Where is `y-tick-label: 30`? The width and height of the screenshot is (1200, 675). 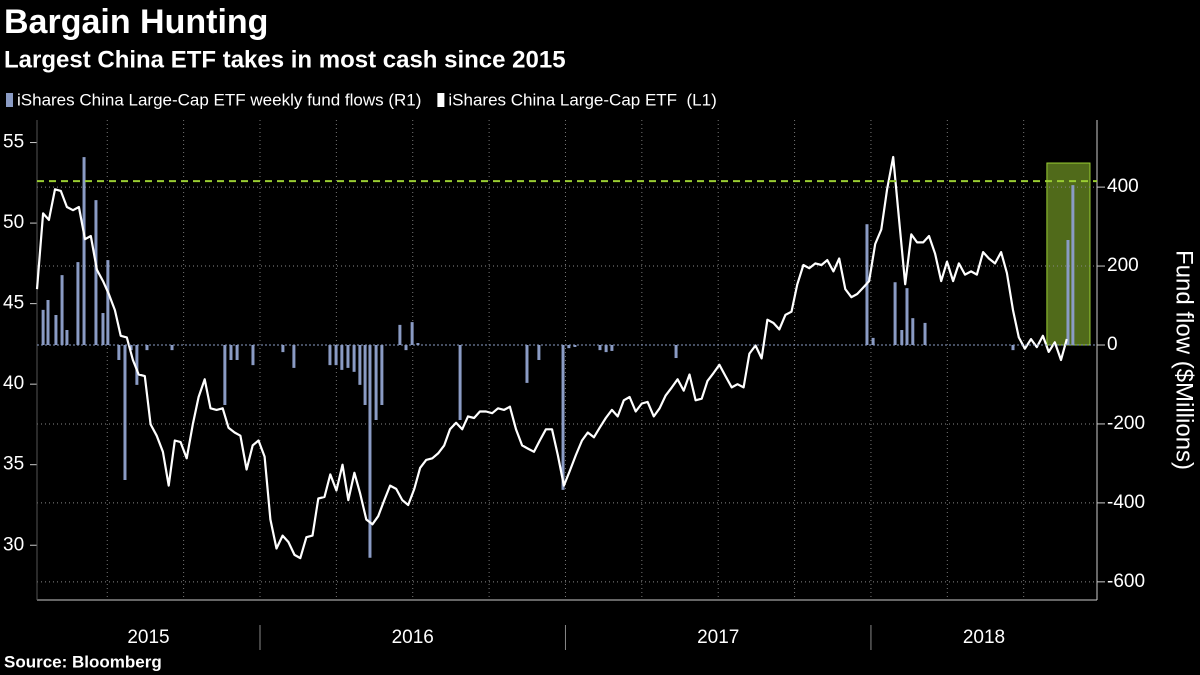 y-tick-label: 30 is located at coordinates (13, 544).